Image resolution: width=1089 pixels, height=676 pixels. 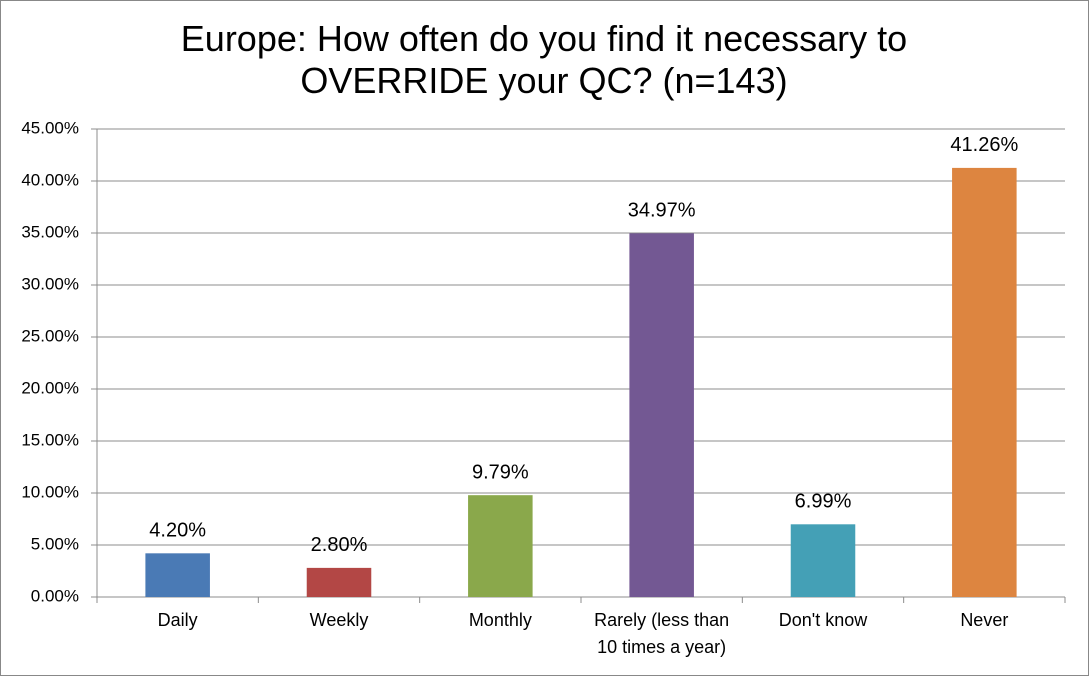 I want to click on y-tick-label: 10.00%, so click(x=50, y=491).